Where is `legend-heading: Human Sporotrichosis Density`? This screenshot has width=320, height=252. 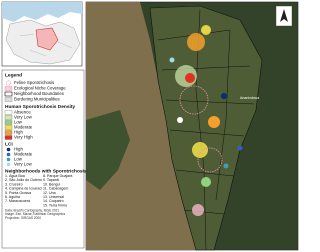 legend-heading: Human Sporotrichosis Density is located at coordinates (40, 107).